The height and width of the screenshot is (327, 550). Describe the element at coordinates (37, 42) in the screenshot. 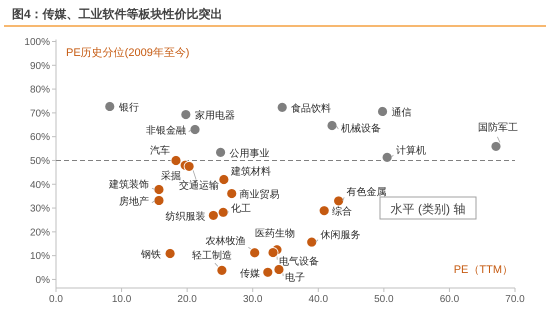

I see `y-tick-label: 100%` at that location.